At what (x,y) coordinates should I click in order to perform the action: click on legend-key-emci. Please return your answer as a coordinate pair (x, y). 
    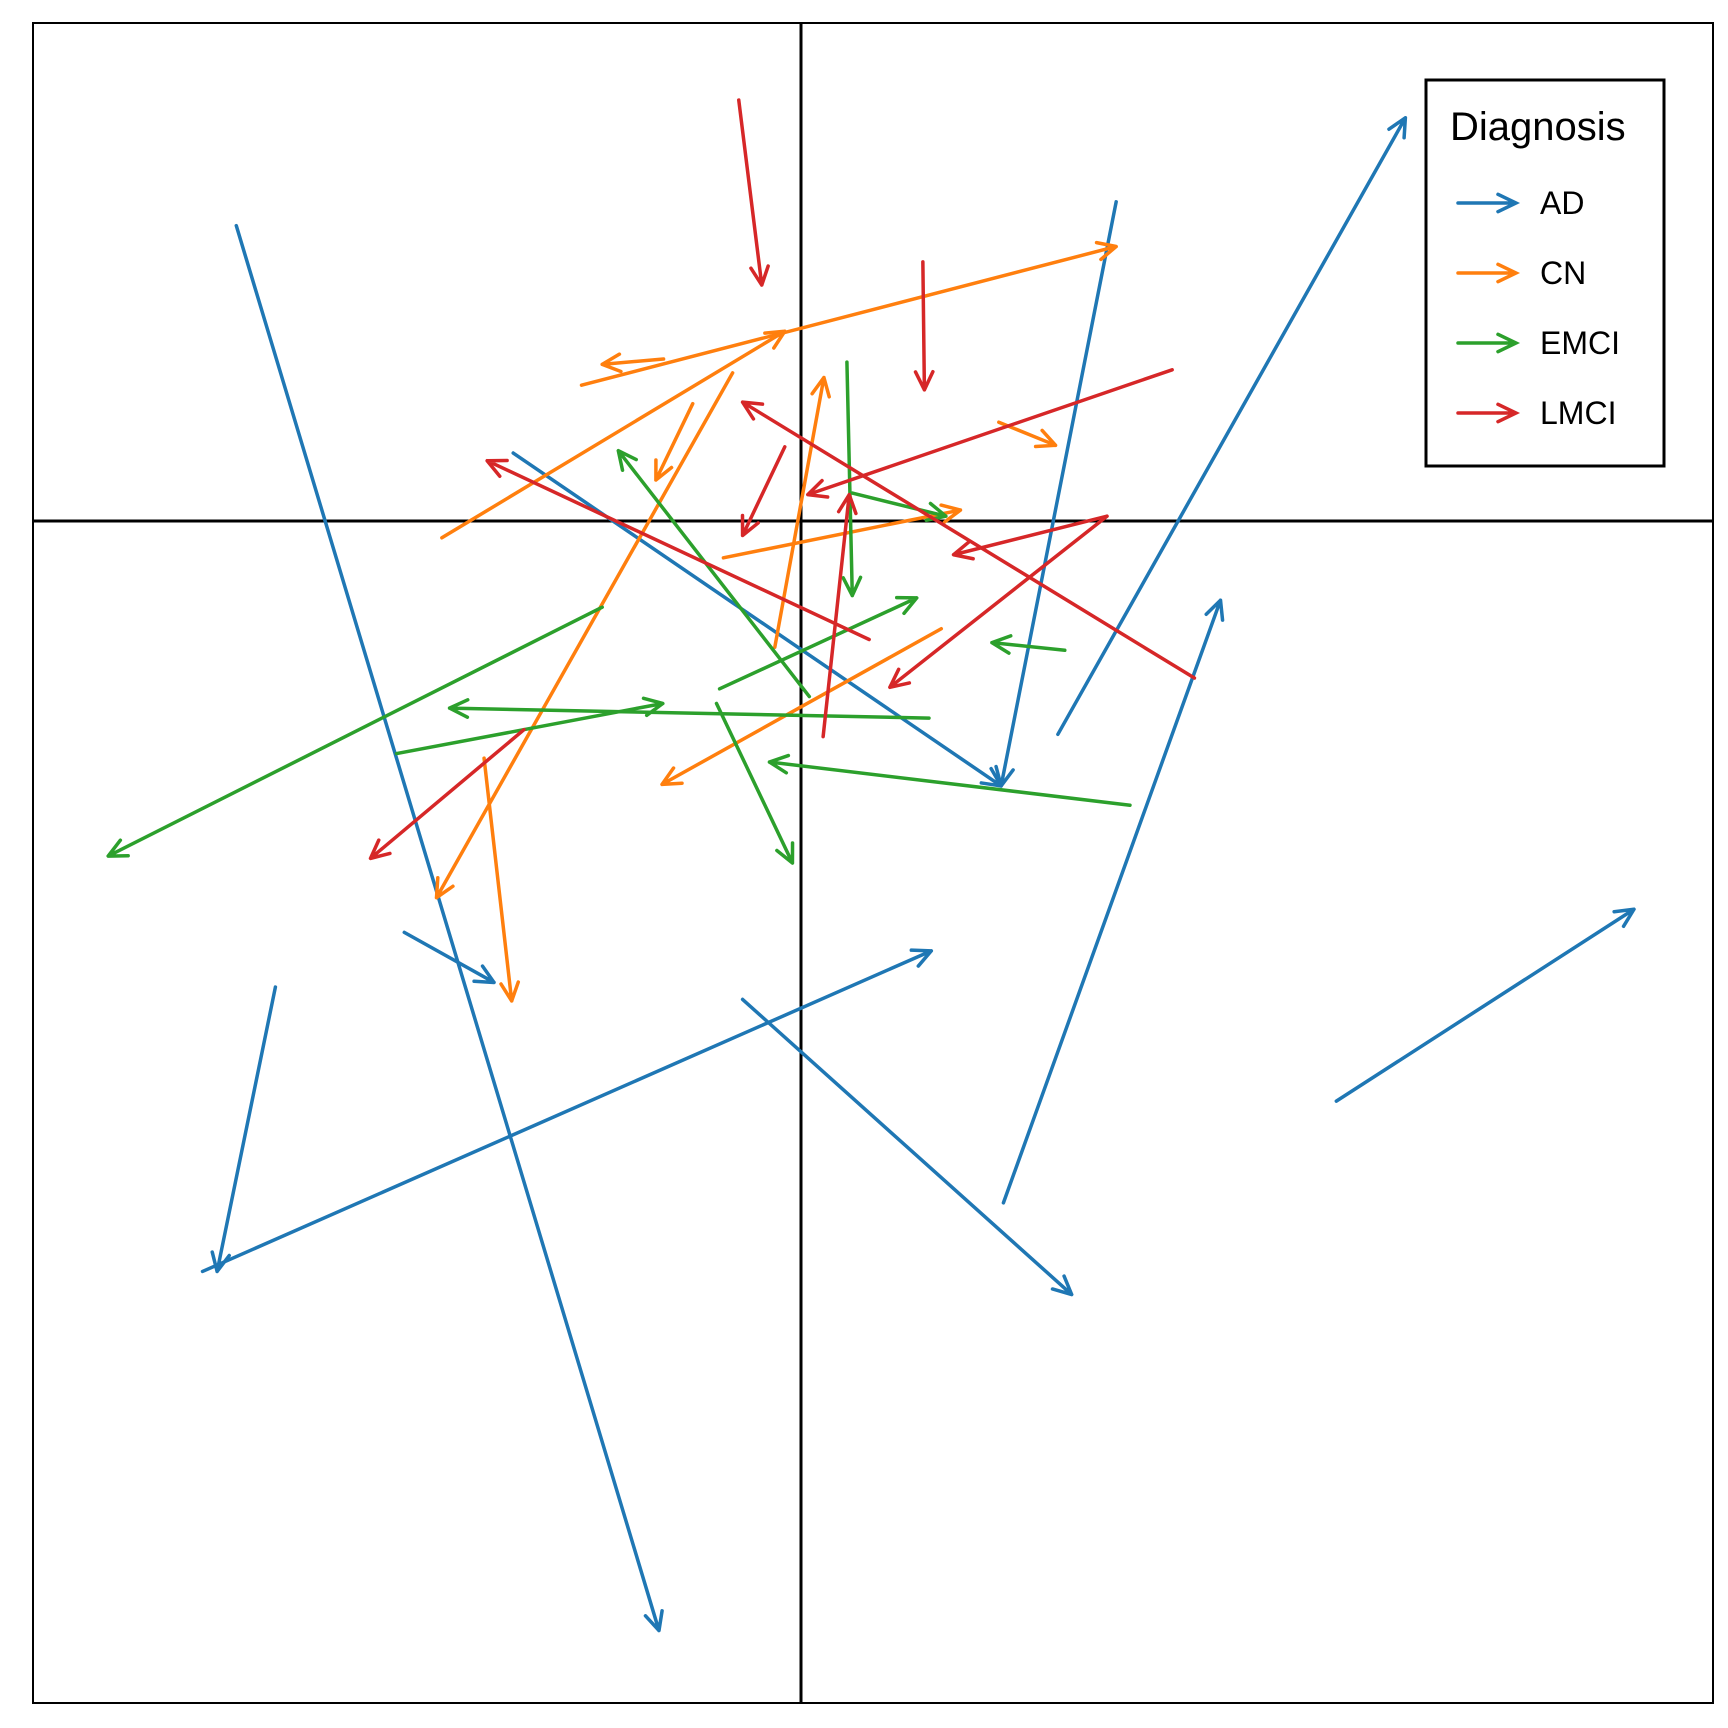
    Looking at the image, I should click on (1488, 343).